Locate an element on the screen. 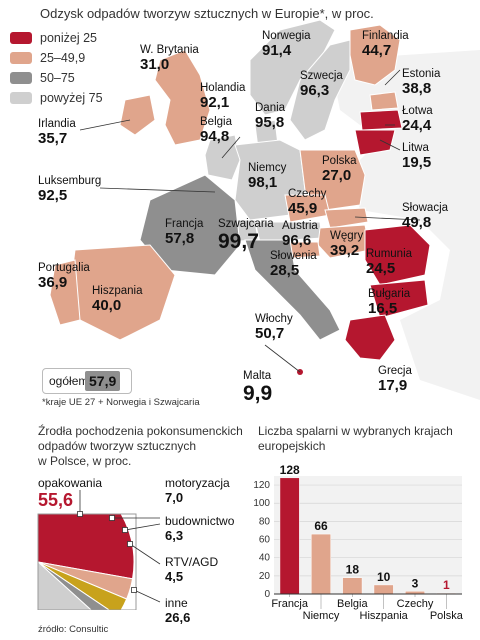 Image resolution: width=480 pixels, height=640 pixels. region-szwecja is located at coordinates (320, 90).